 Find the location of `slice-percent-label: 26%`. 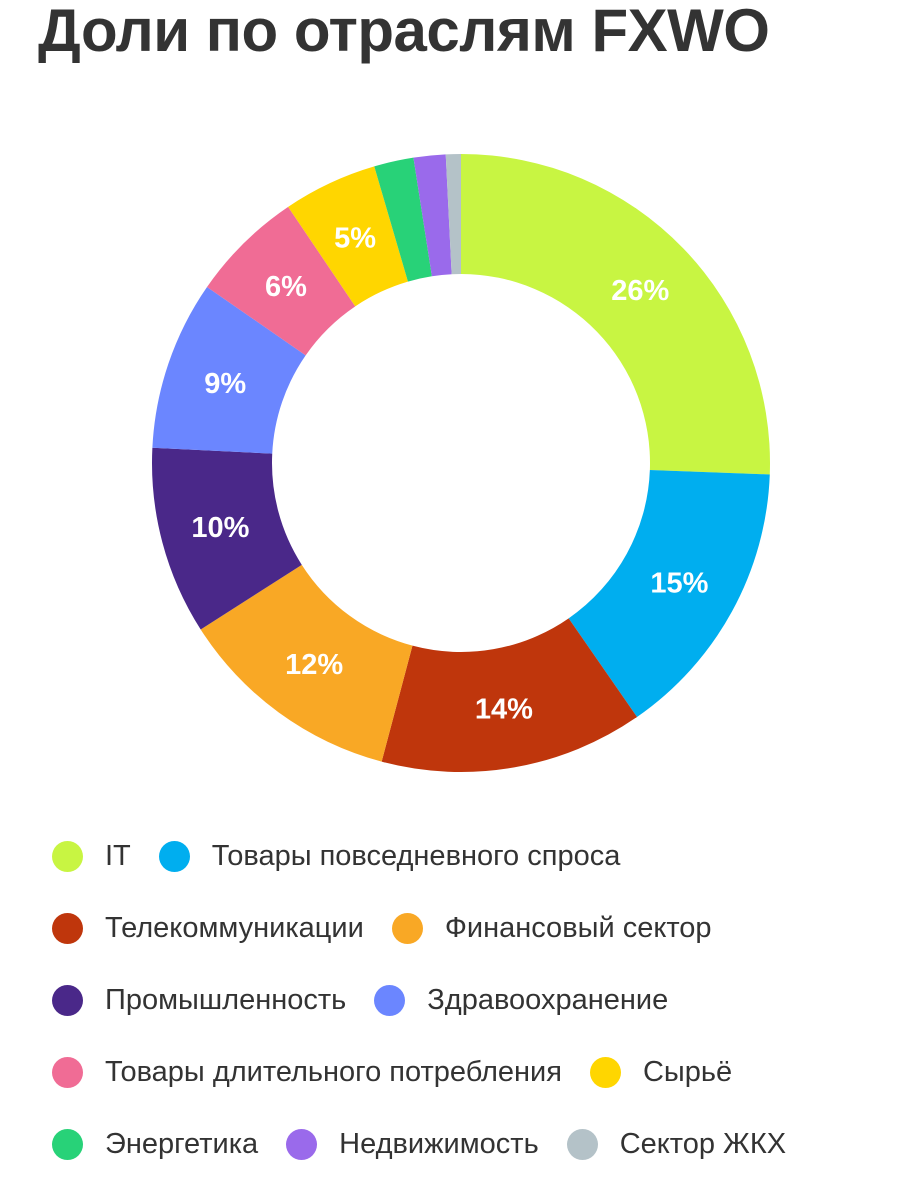

slice-percent-label: 26% is located at coordinates (640, 291).